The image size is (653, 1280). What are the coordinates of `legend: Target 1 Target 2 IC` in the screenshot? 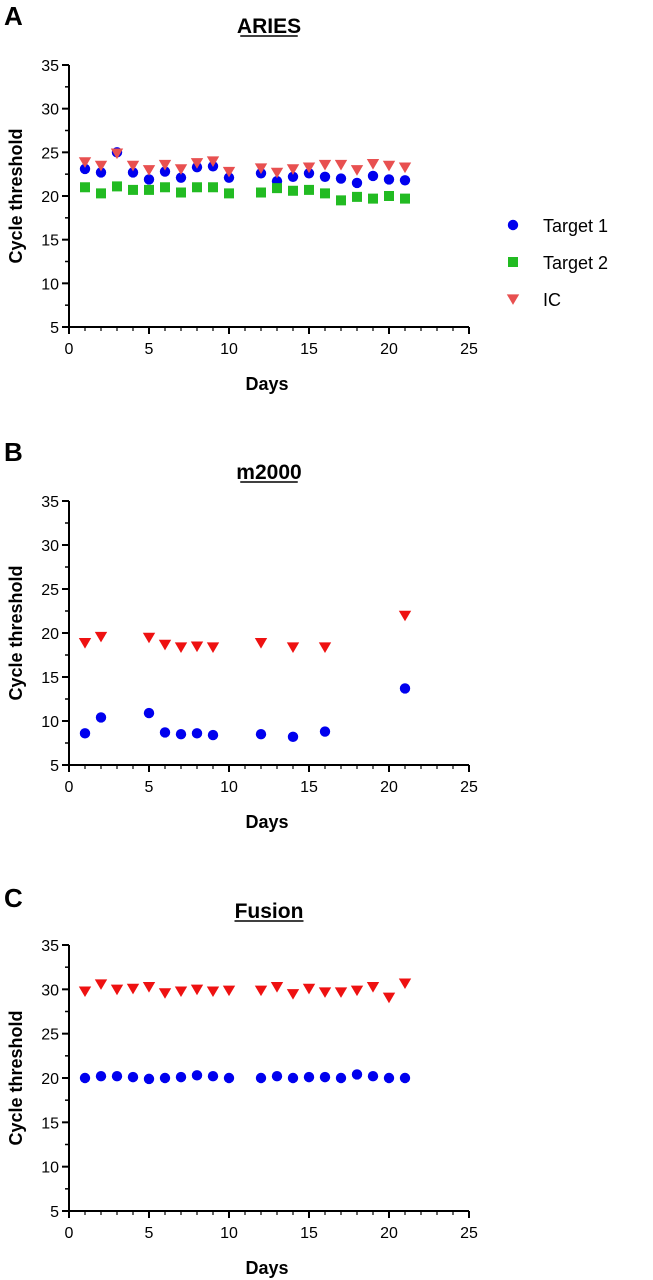 It's located at (557, 263).